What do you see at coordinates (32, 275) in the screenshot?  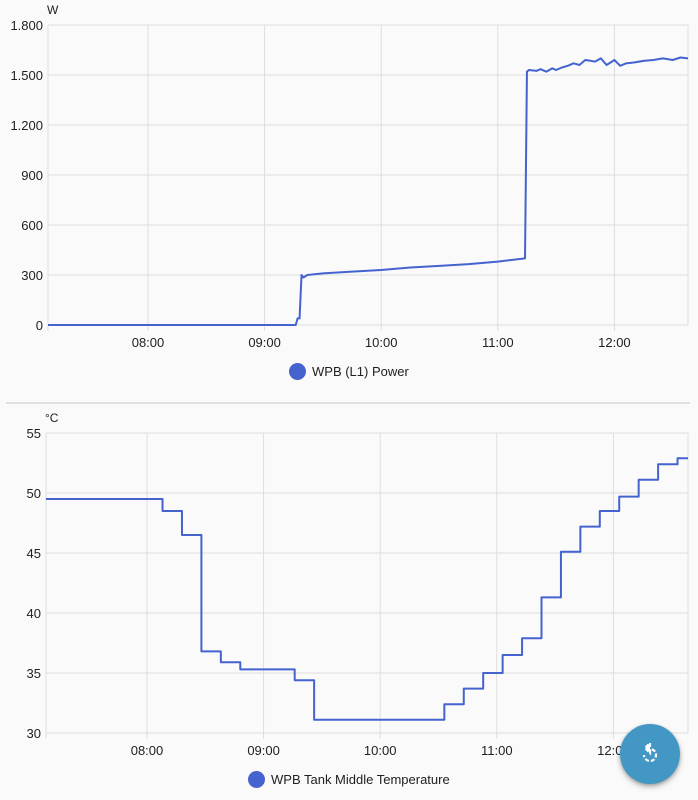 I see `y-tick-label: 300` at bounding box center [32, 275].